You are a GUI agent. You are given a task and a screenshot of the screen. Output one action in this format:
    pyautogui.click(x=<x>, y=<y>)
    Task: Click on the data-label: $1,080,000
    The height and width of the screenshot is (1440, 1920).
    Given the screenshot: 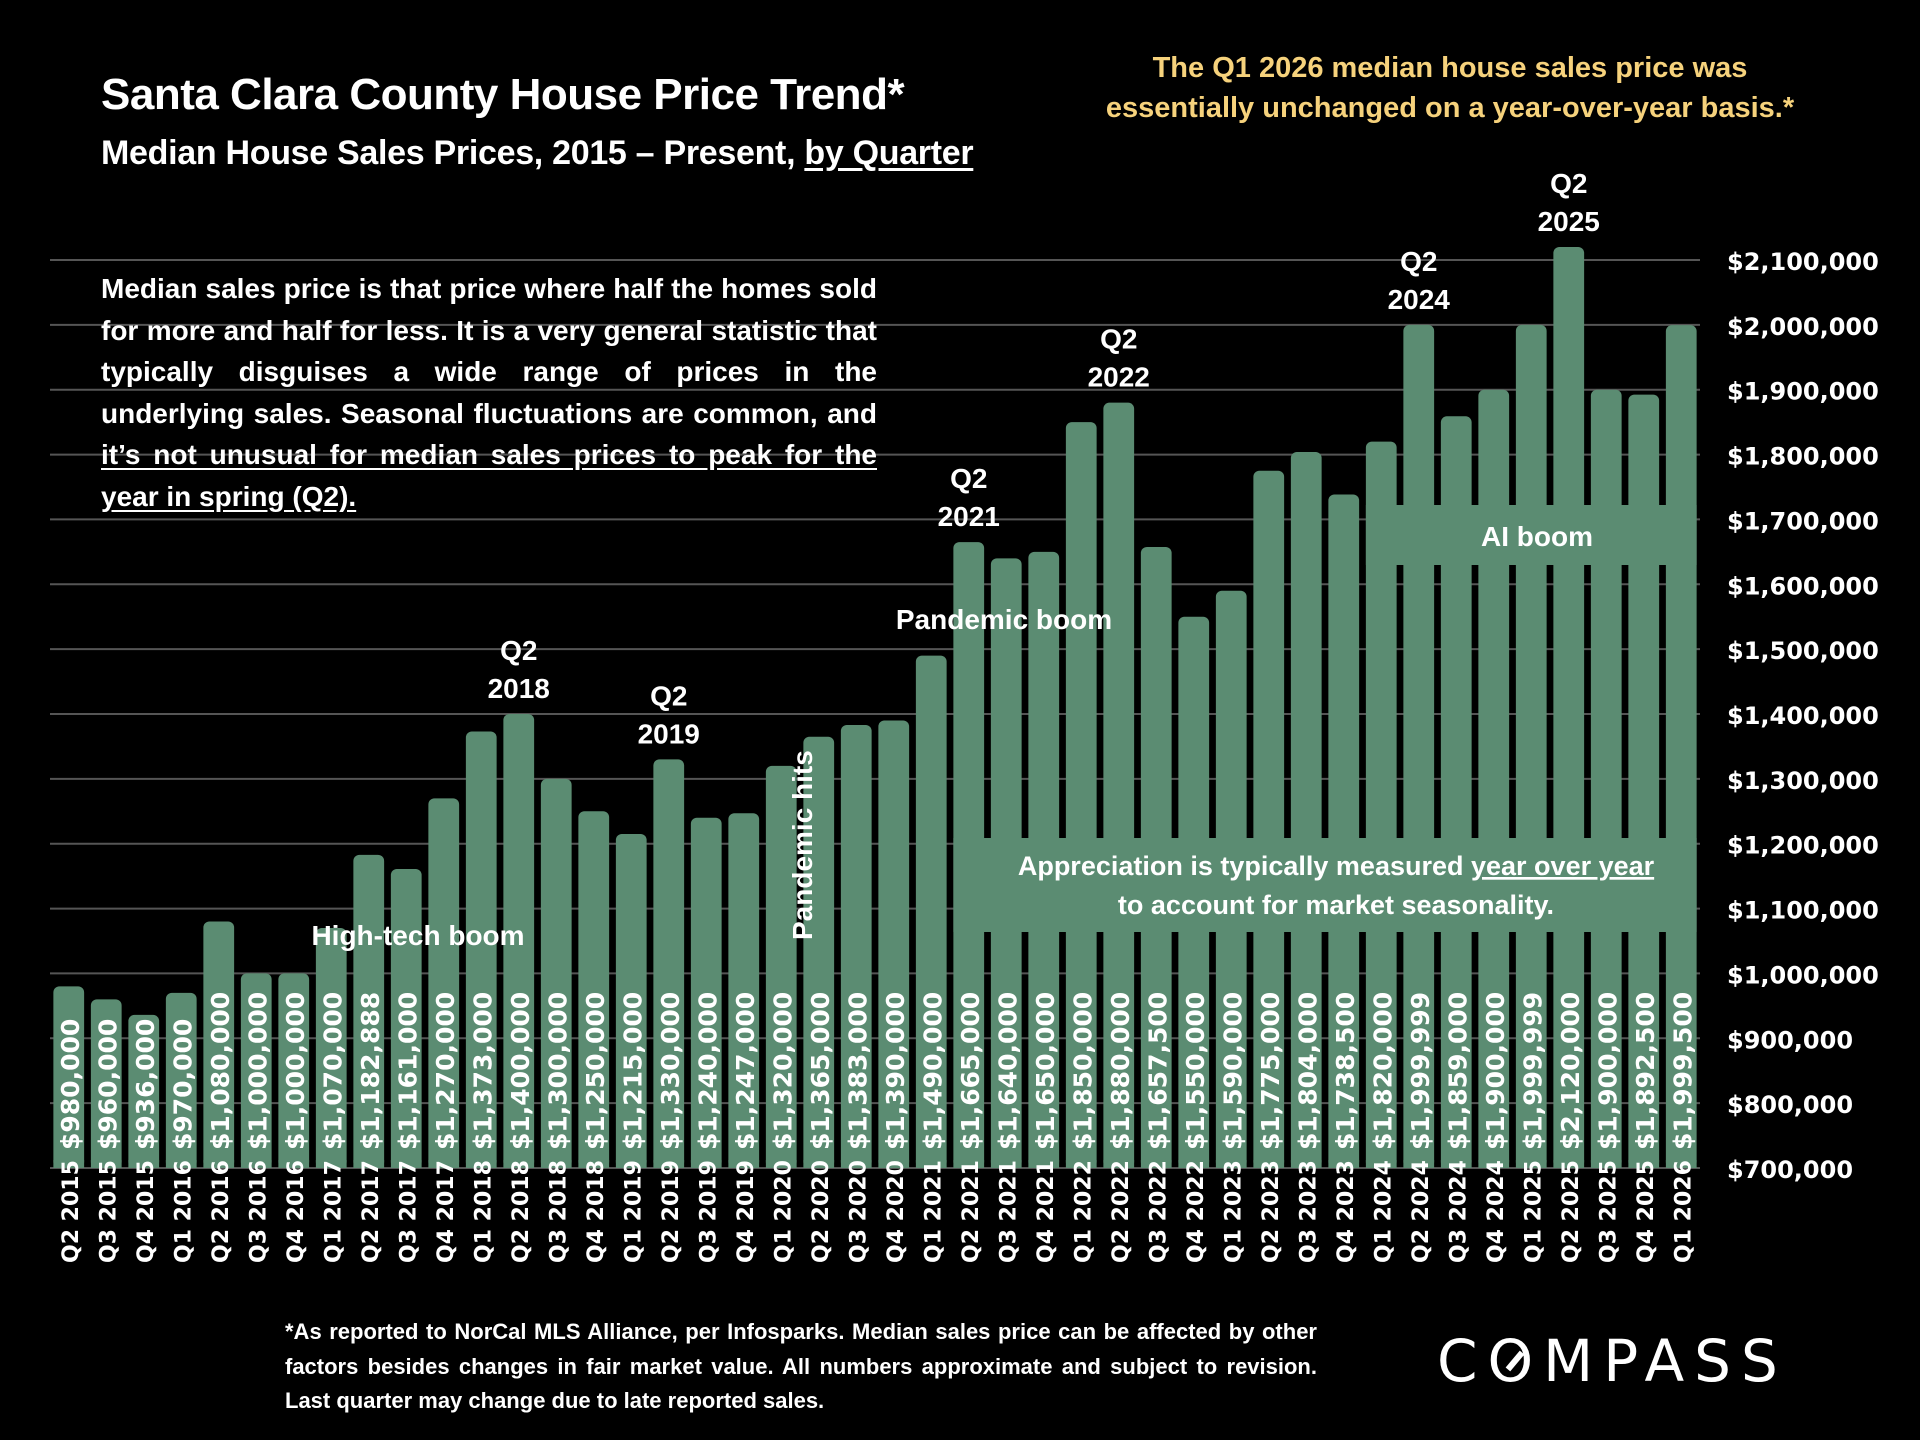 What is the action you would take?
    pyautogui.click(x=220, y=1071)
    